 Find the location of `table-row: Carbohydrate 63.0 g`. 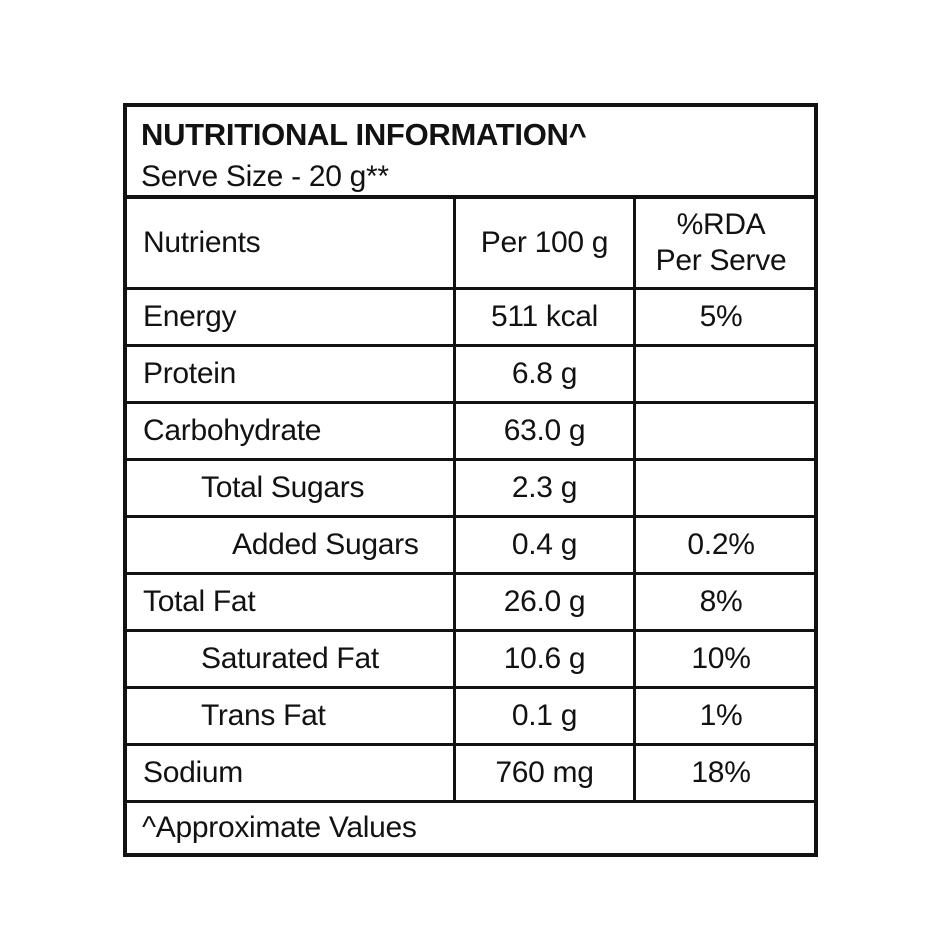

table-row: Carbohydrate 63.0 g is located at coordinates (470, 429).